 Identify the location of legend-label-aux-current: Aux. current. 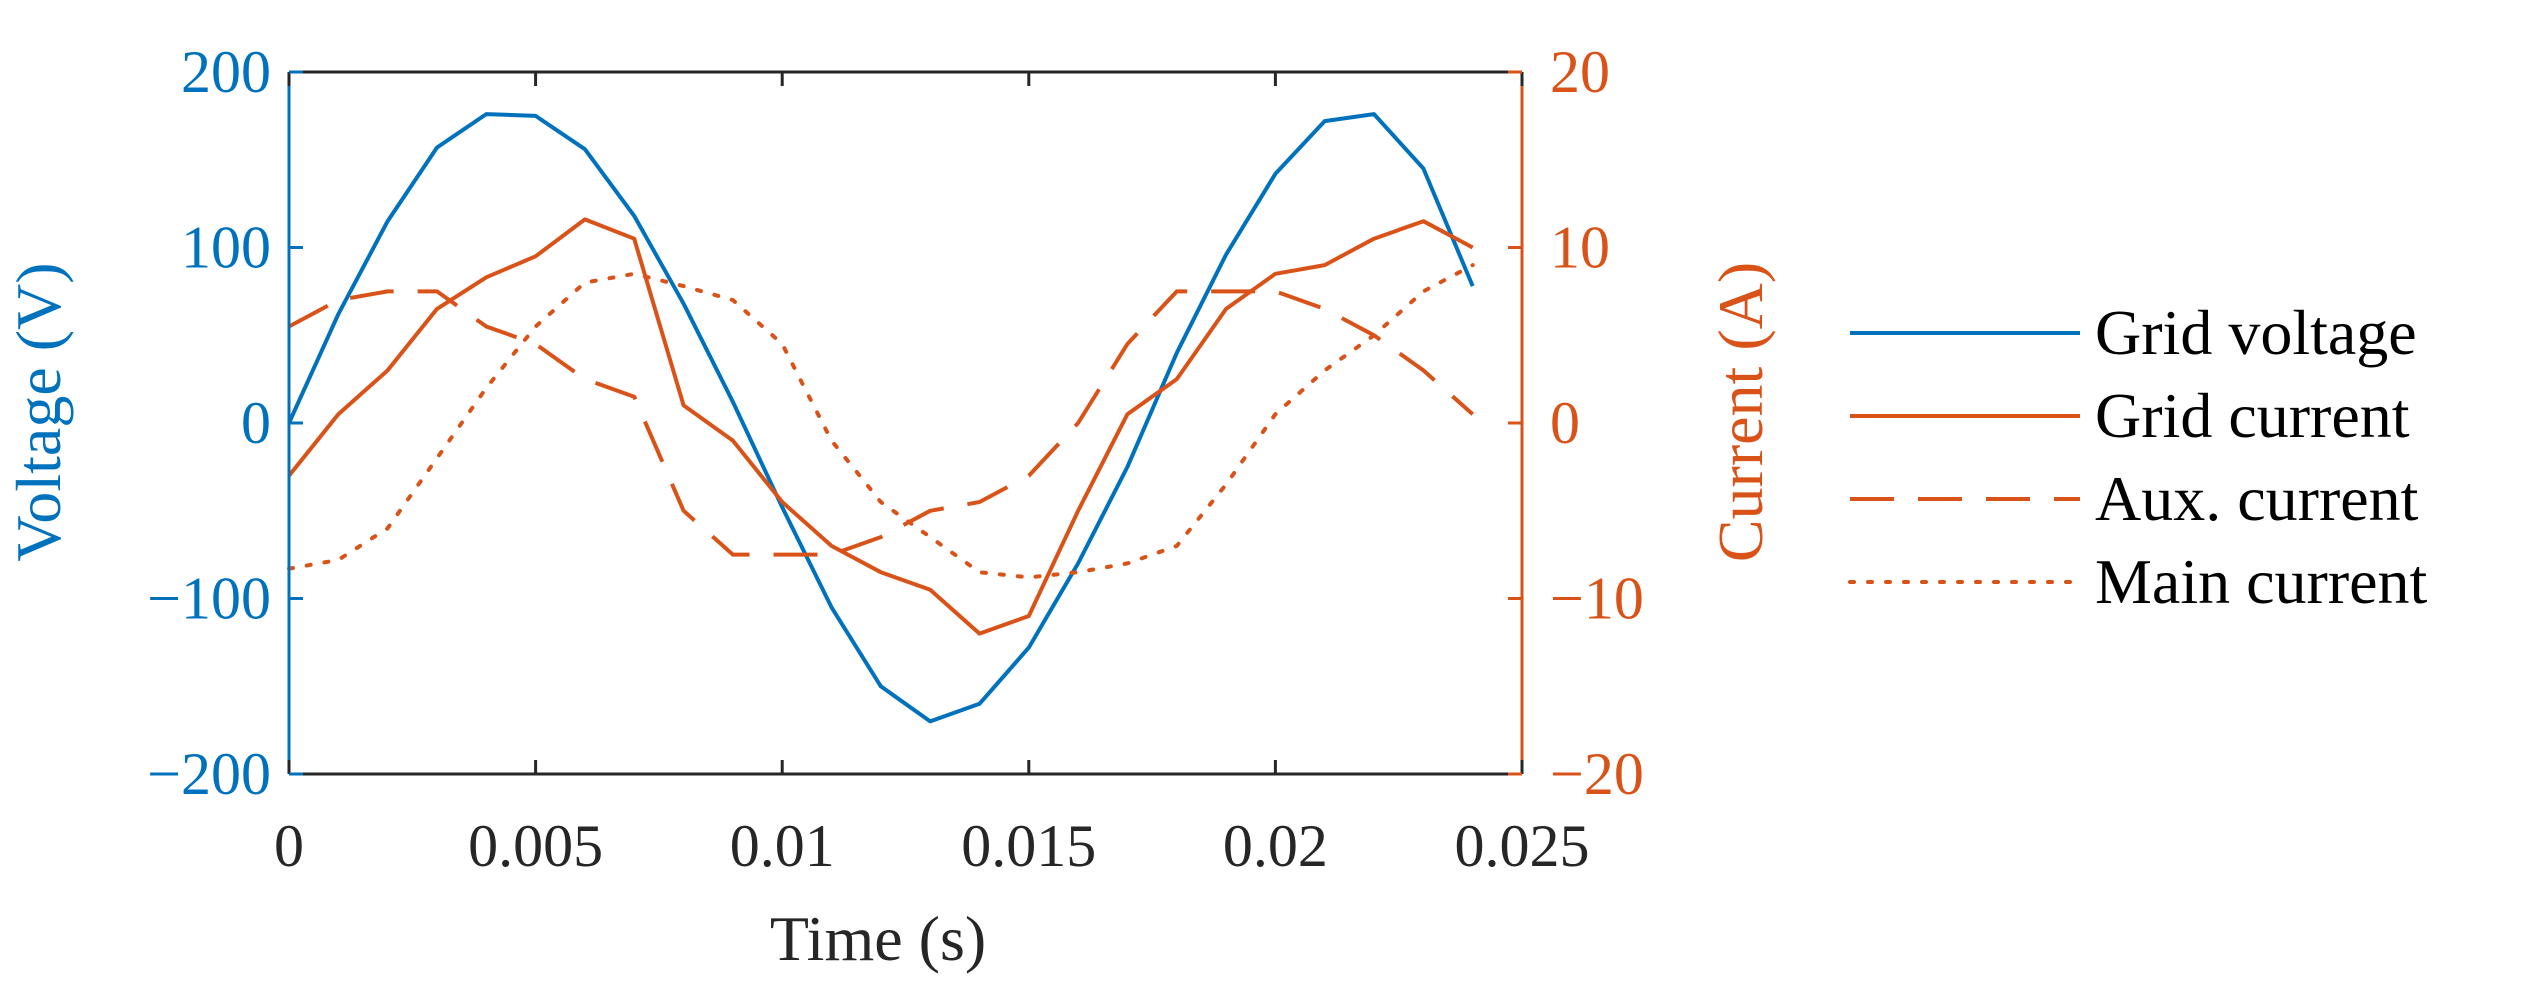
(2257, 498).